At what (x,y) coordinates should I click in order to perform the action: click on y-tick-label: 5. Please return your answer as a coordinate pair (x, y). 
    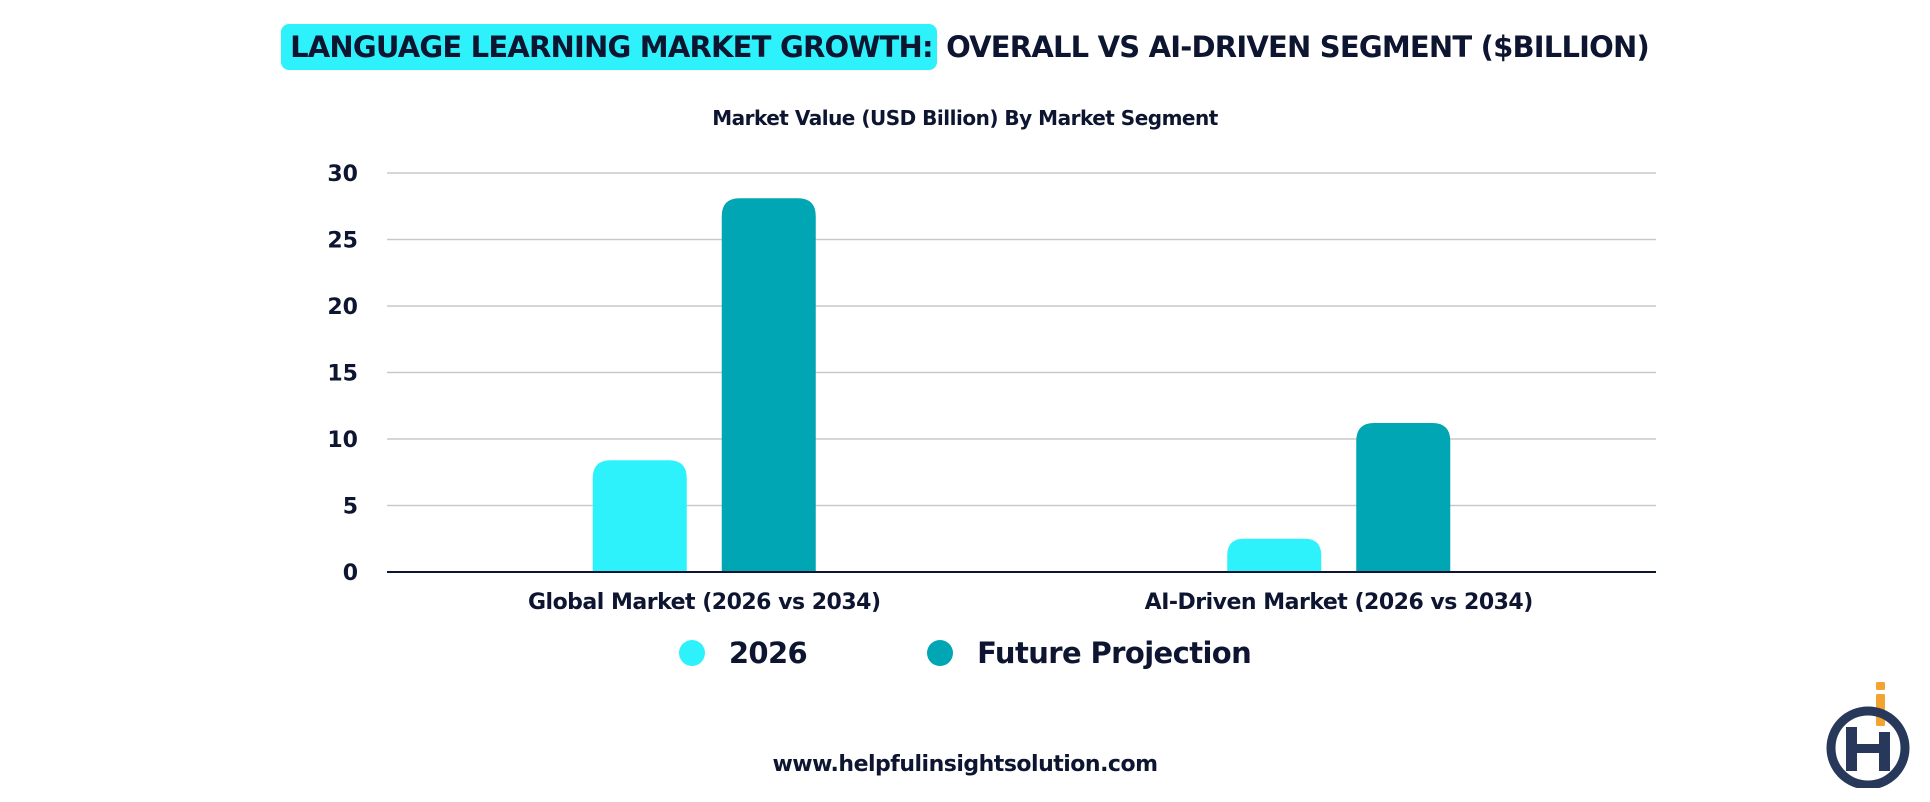
    Looking at the image, I should click on (350, 507).